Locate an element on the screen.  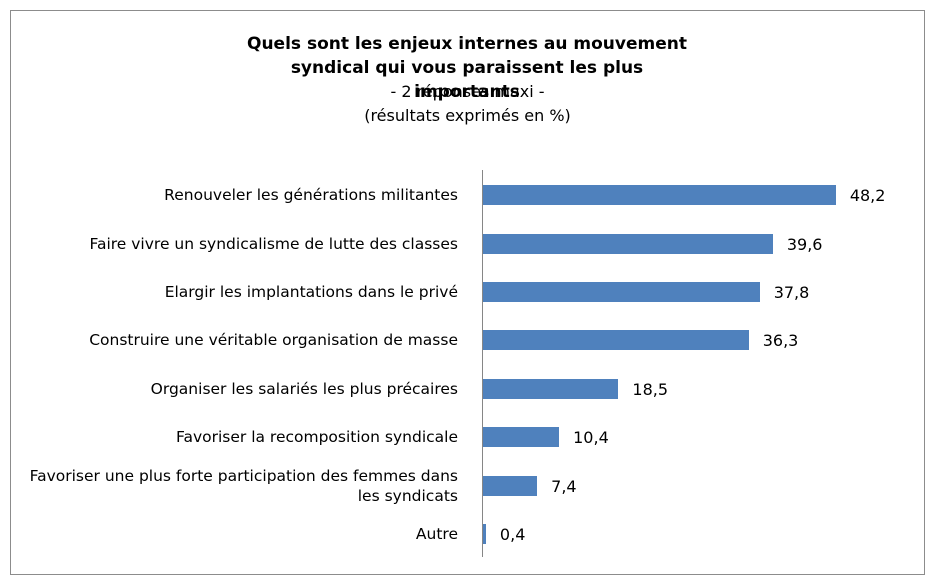
subtitle: - 2 réponses maxi - is located at coordinates (467, 91).